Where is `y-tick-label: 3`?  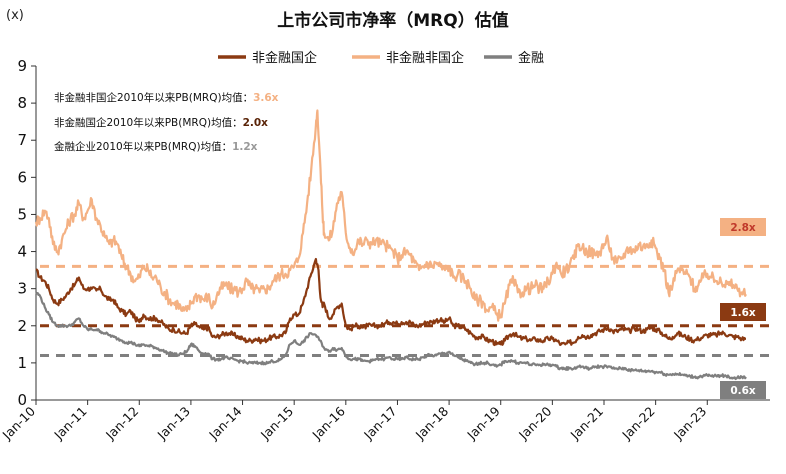 y-tick-label: 3 is located at coordinates (22, 289).